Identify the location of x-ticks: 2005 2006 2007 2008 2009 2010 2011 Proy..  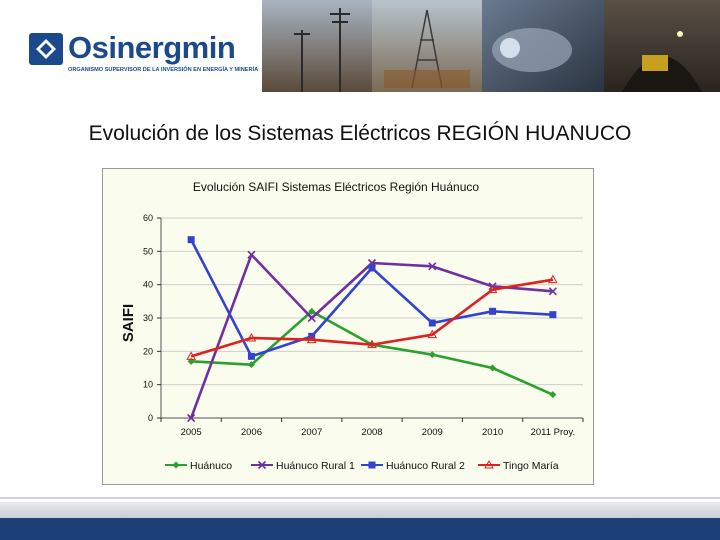
(372, 428).